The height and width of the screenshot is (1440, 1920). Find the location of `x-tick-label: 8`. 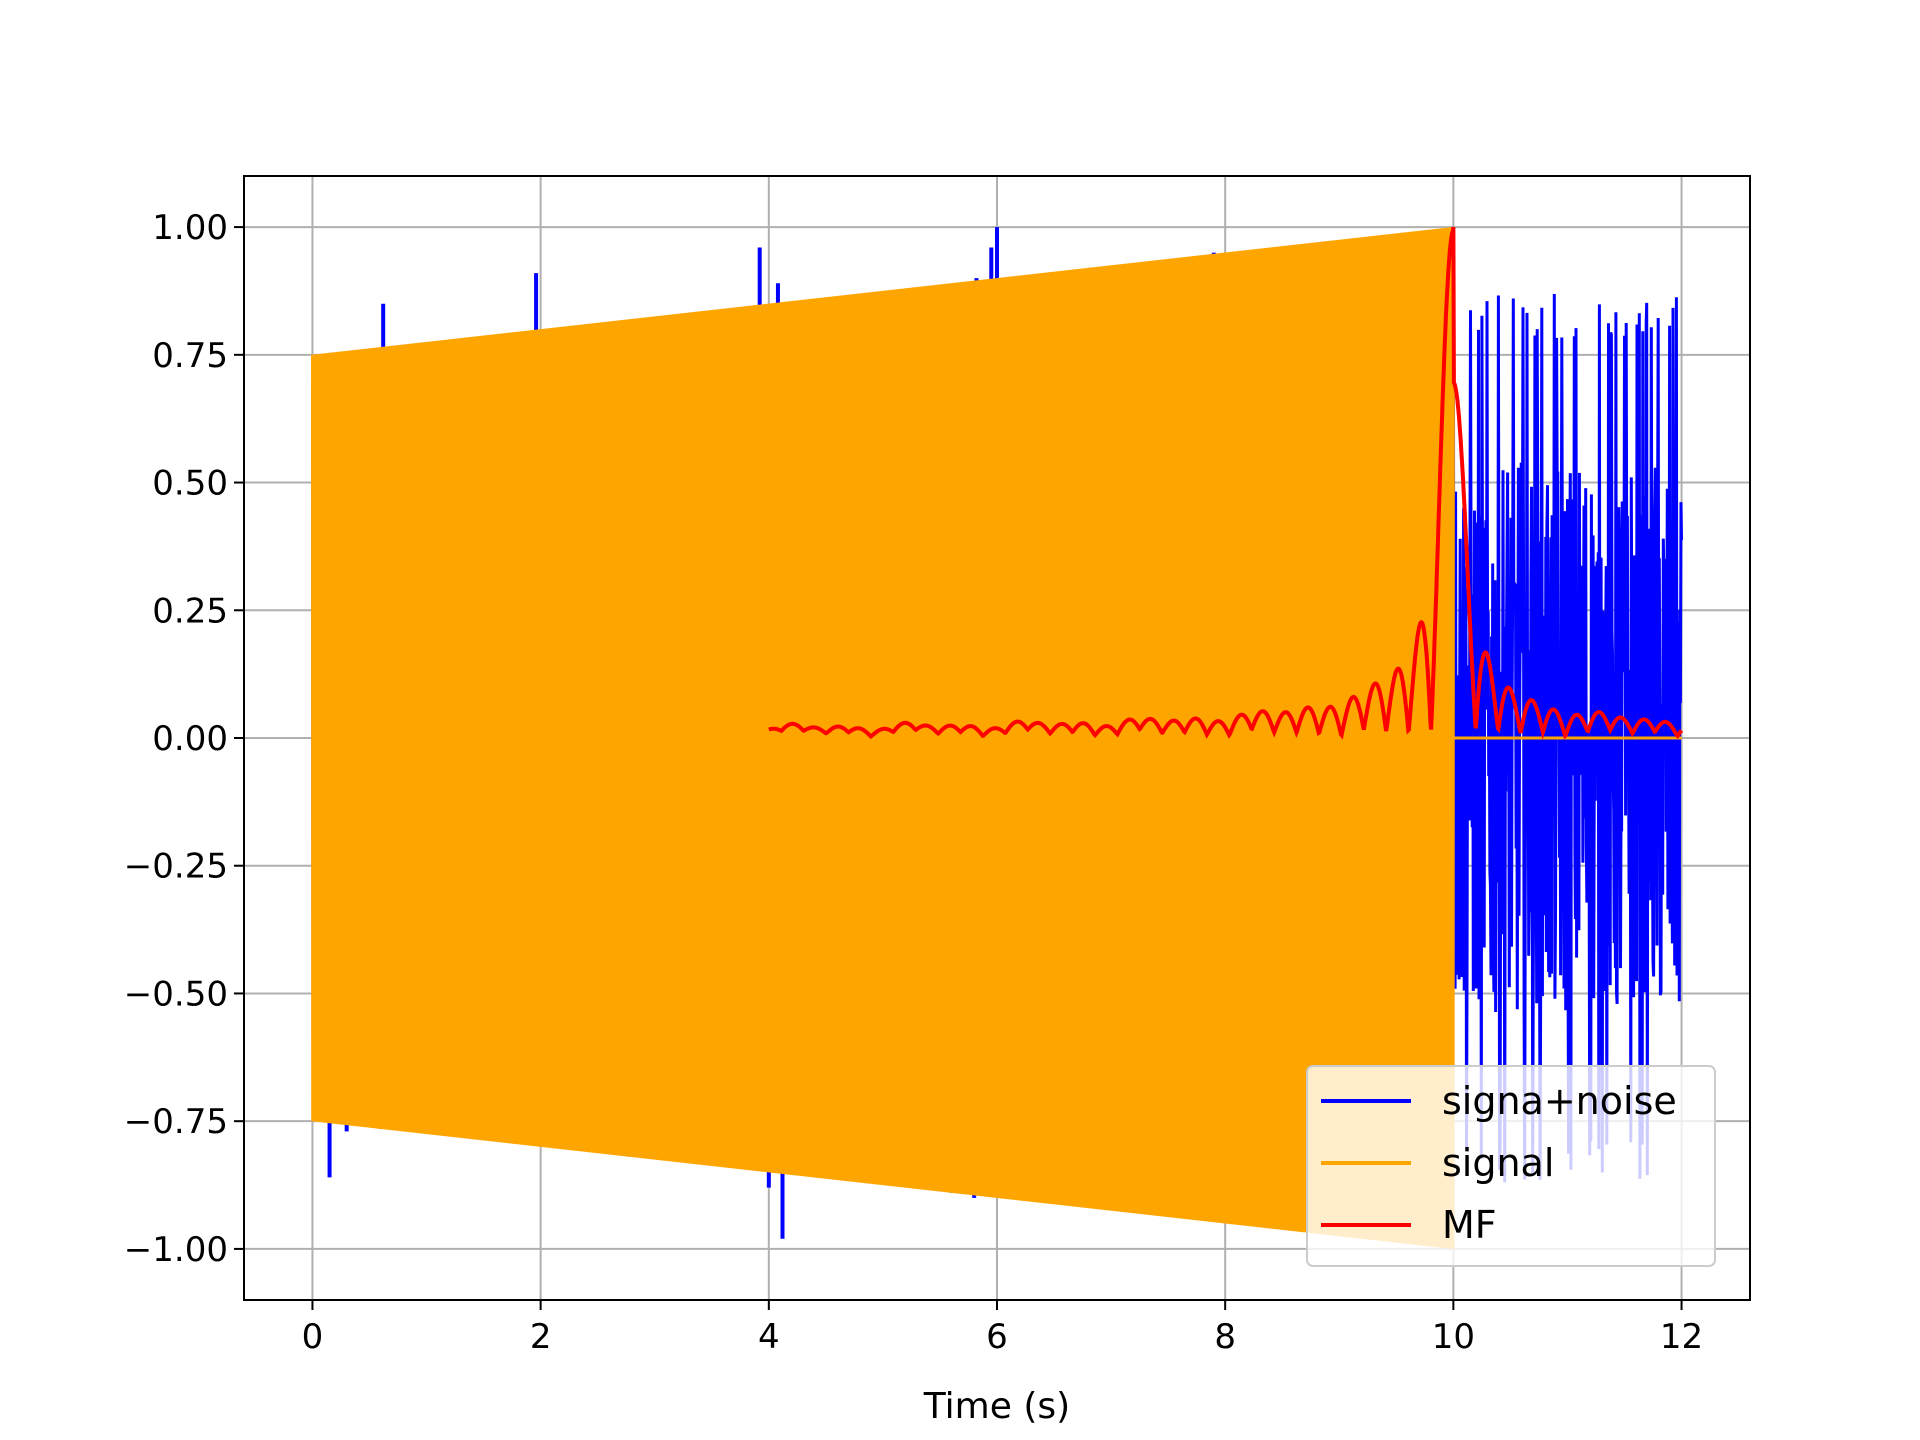

x-tick-label: 8 is located at coordinates (1225, 1337).